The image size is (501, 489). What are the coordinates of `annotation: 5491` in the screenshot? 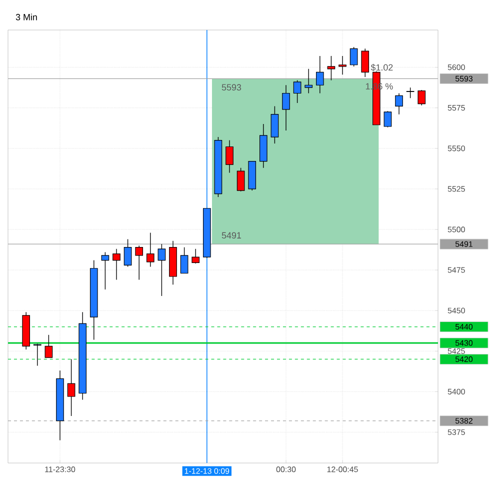 It's located at (232, 235).